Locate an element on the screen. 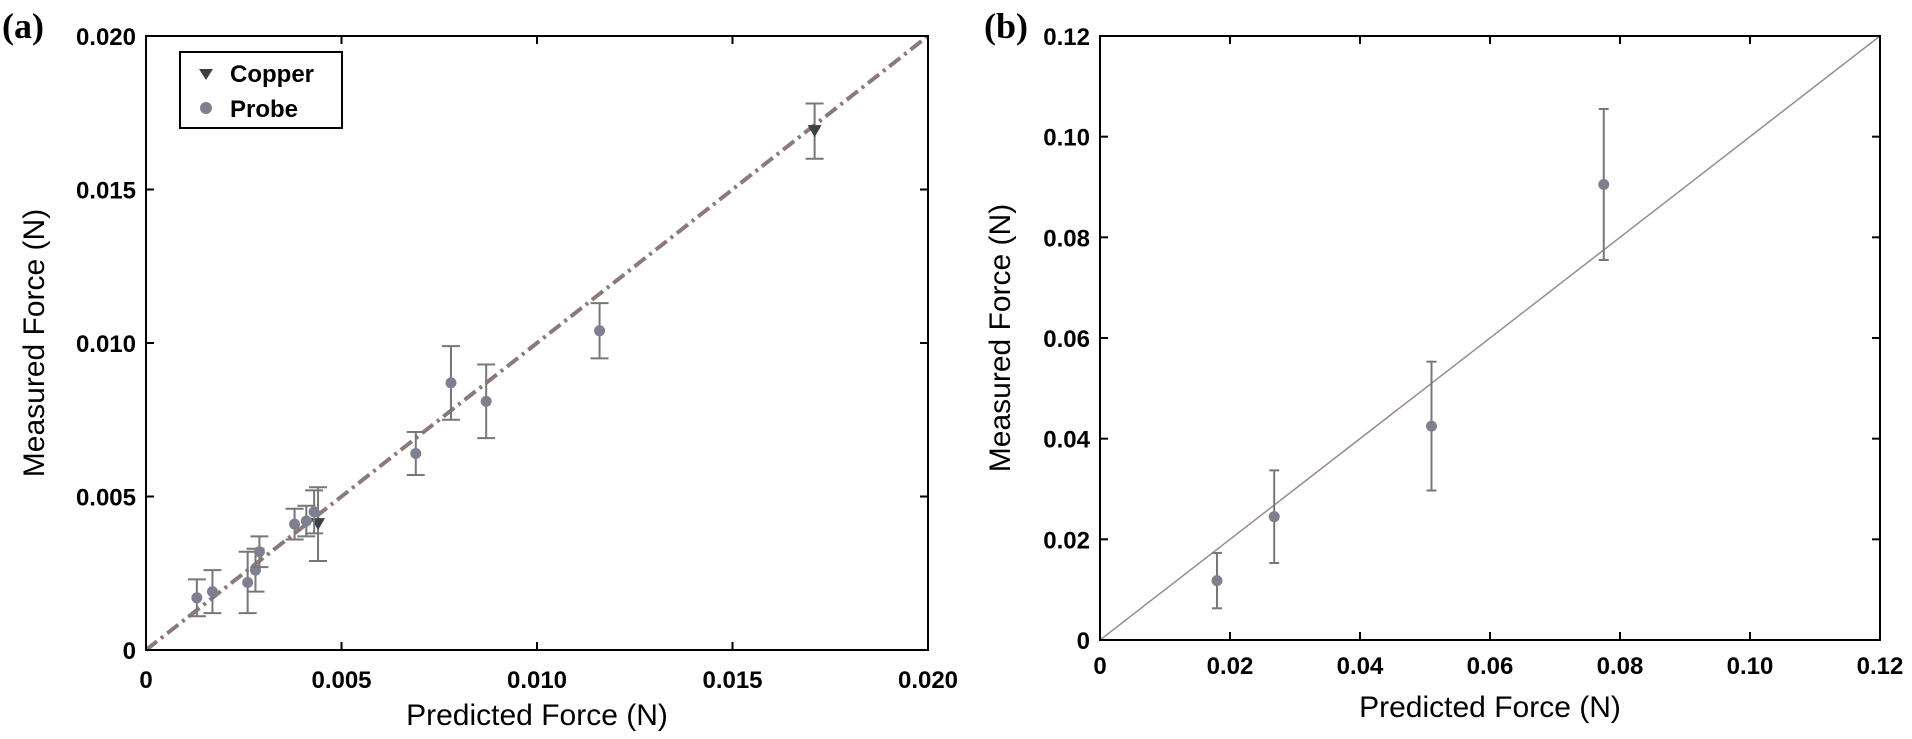 The image size is (1912, 739). panel-b-y-tick-label: 0.04 is located at coordinates (1066, 440).